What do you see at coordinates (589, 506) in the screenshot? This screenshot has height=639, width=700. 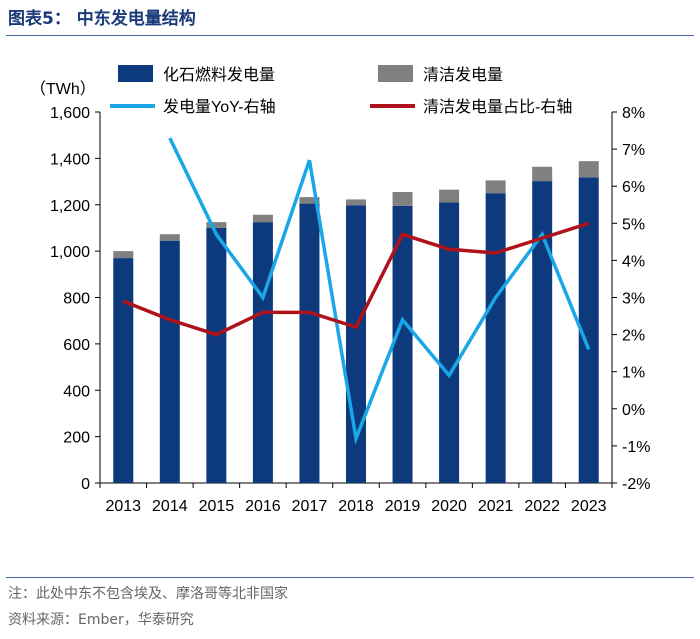 I see `x-tick-label: 2023` at bounding box center [589, 506].